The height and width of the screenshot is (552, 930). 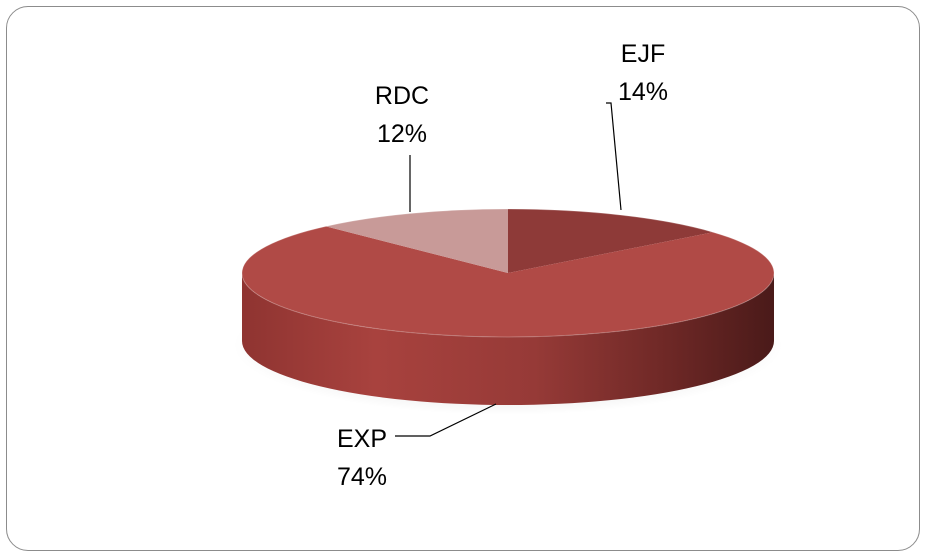 I want to click on slice-label-rdc: RDC, so click(x=402, y=96).